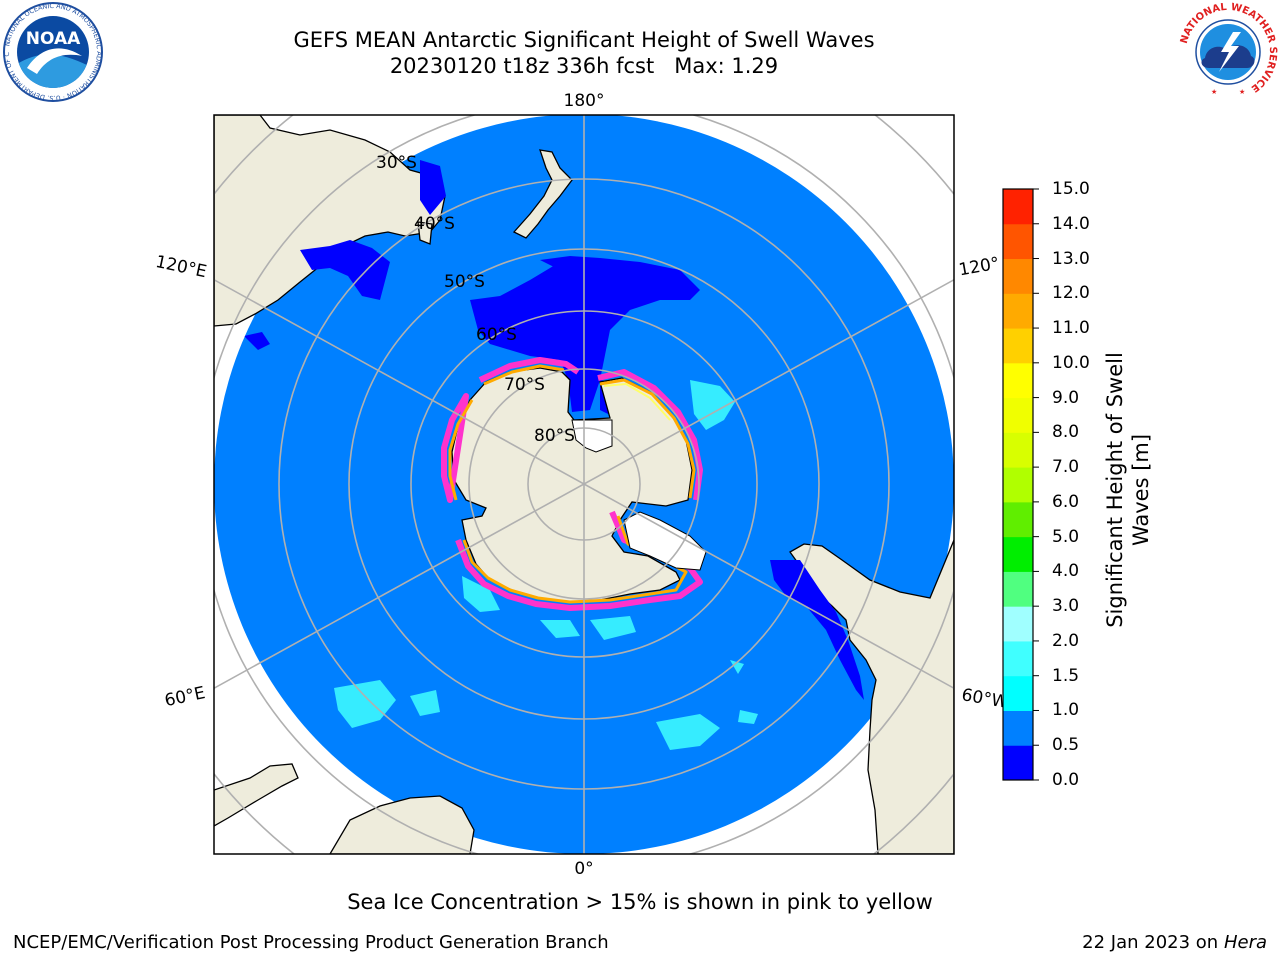 This screenshot has width=1280, height=960. Describe the element at coordinates (1141, 490) in the screenshot. I see `svg-text: Waves [m]` at that location.